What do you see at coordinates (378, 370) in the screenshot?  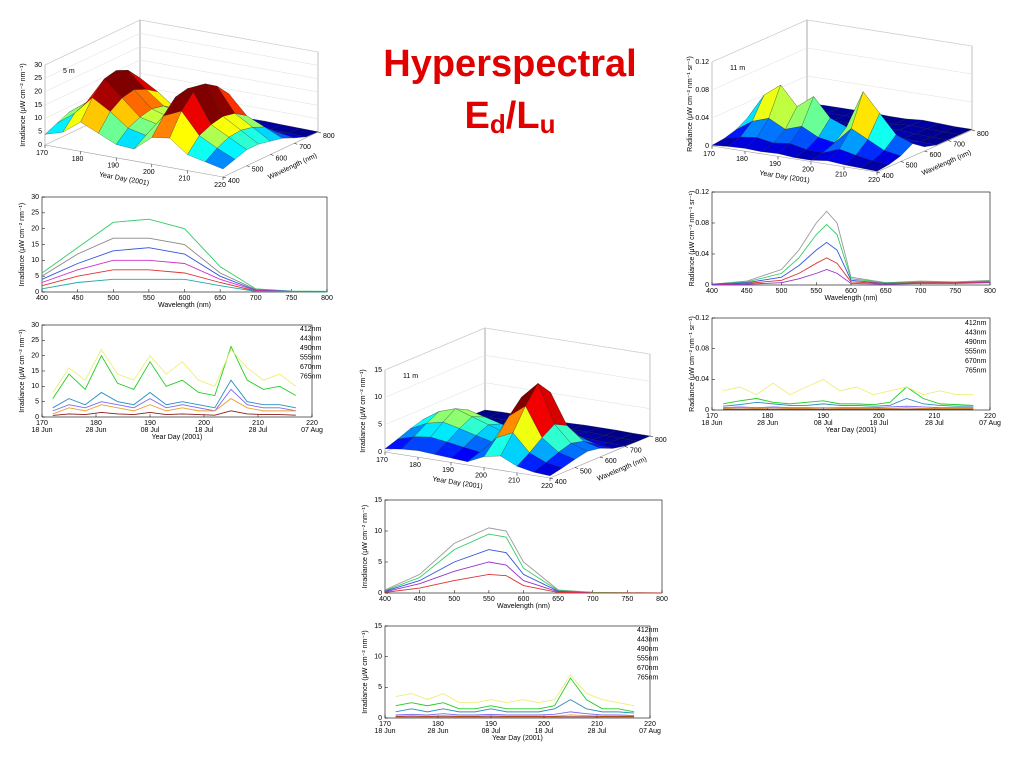 I see `z-tick-label: 15` at bounding box center [378, 370].